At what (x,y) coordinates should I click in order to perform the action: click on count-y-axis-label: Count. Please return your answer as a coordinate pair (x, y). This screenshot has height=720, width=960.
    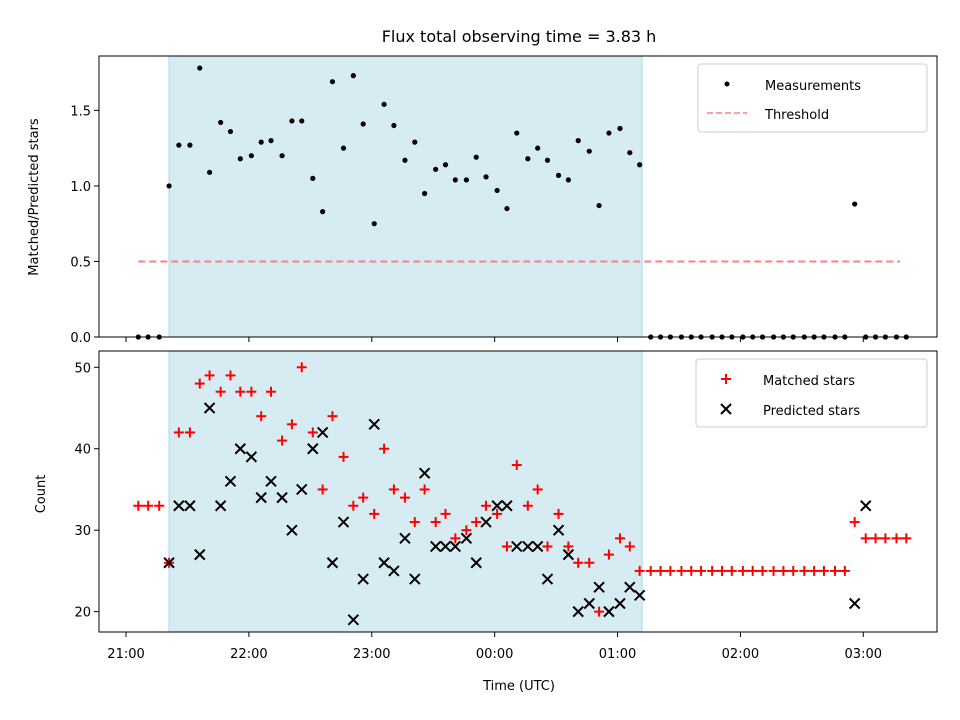
    Looking at the image, I should click on (41, 494).